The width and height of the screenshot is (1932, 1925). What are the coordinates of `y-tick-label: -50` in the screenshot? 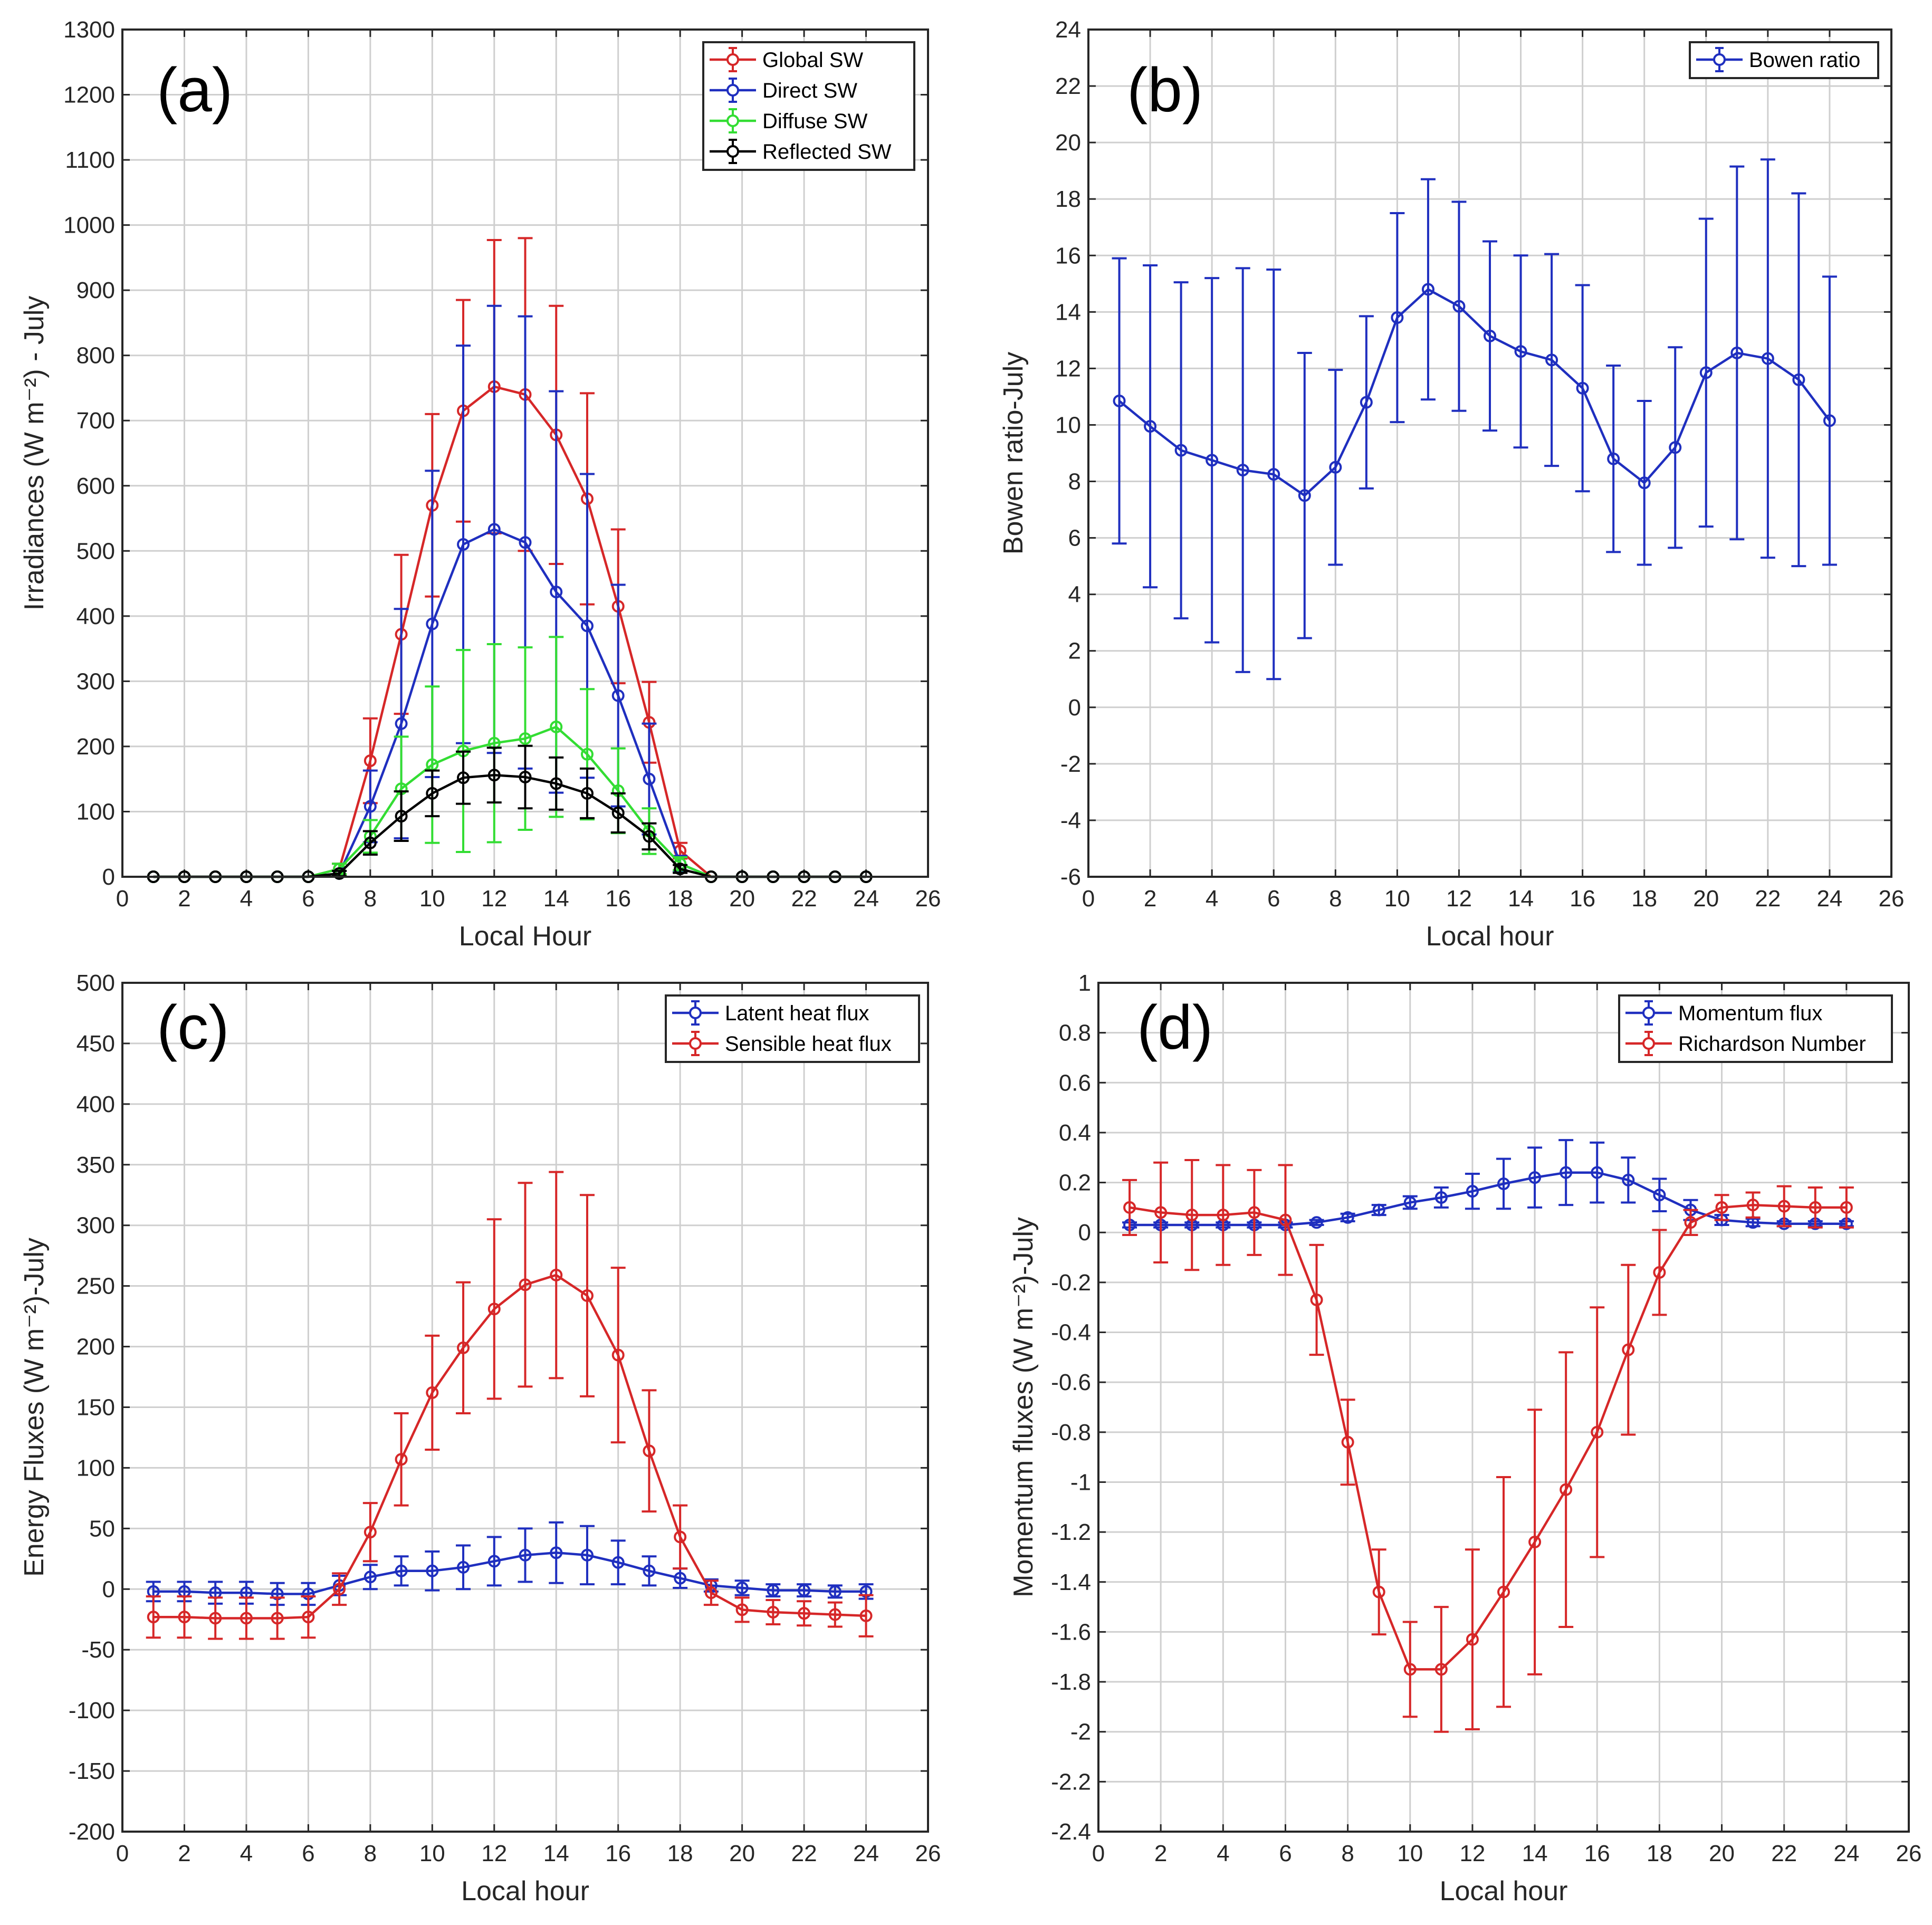 It's located at (98, 1650).